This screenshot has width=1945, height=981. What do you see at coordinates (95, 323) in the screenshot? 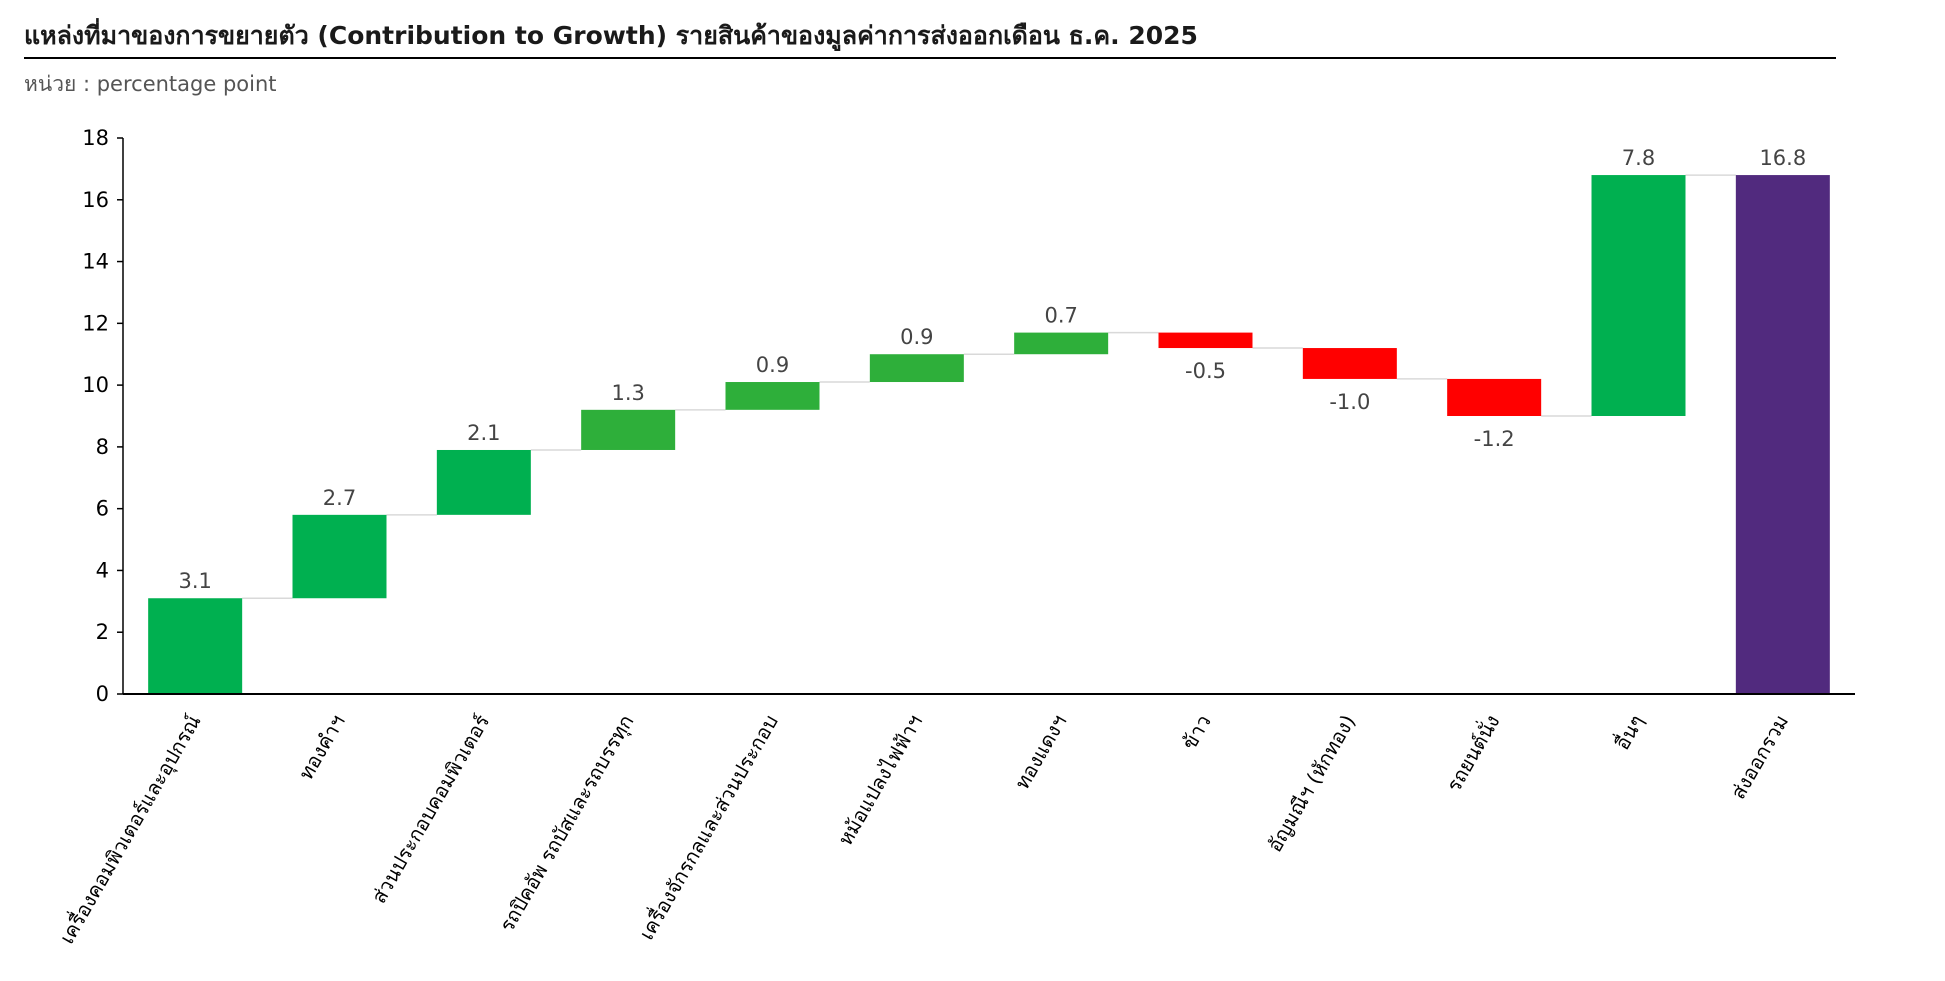
I see `y-tick-label-6: 12` at bounding box center [95, 323].